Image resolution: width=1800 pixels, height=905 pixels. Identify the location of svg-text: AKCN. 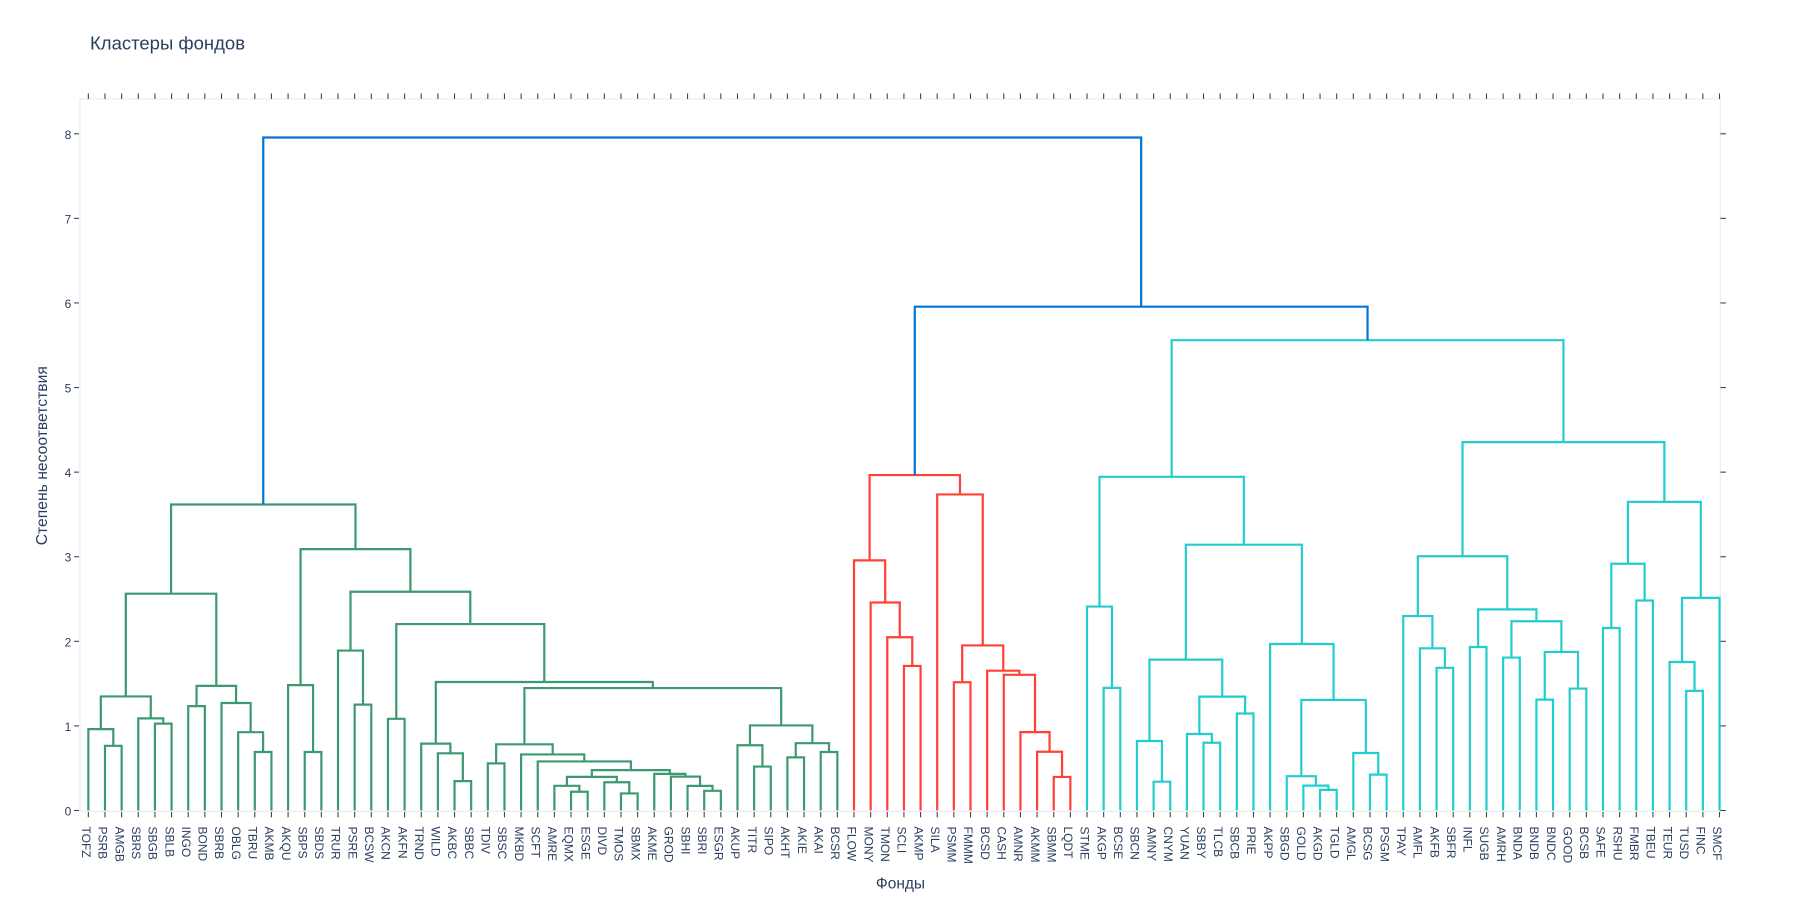
(386, 843).